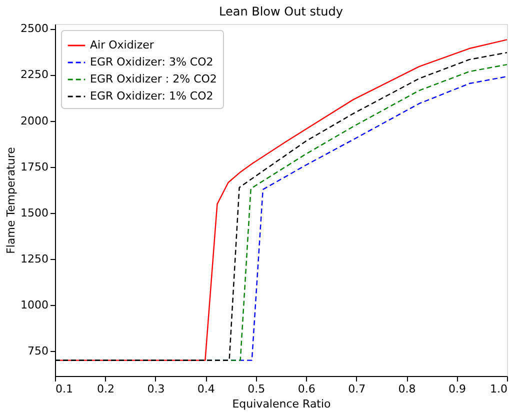 The width and height of the screenshot is (527, 418). Describe the element at coordinates (105, 389) in the screenshot. I see `x-tick-label: 0.2` at that location.